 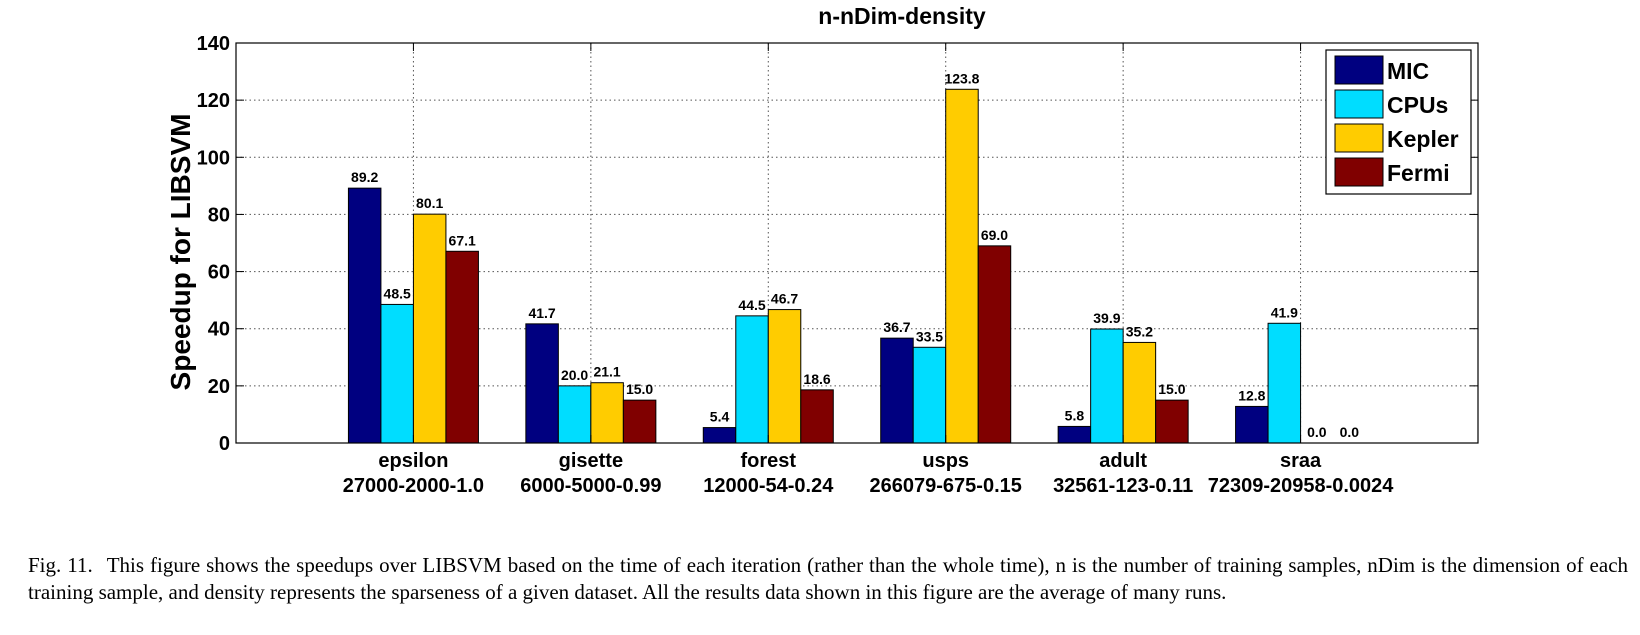 What do you see at coordinates (1398, 122) in the screenshot?
I see `legend: MIC CPUs Kepler Fermi` at bounding box center [1398, 122].